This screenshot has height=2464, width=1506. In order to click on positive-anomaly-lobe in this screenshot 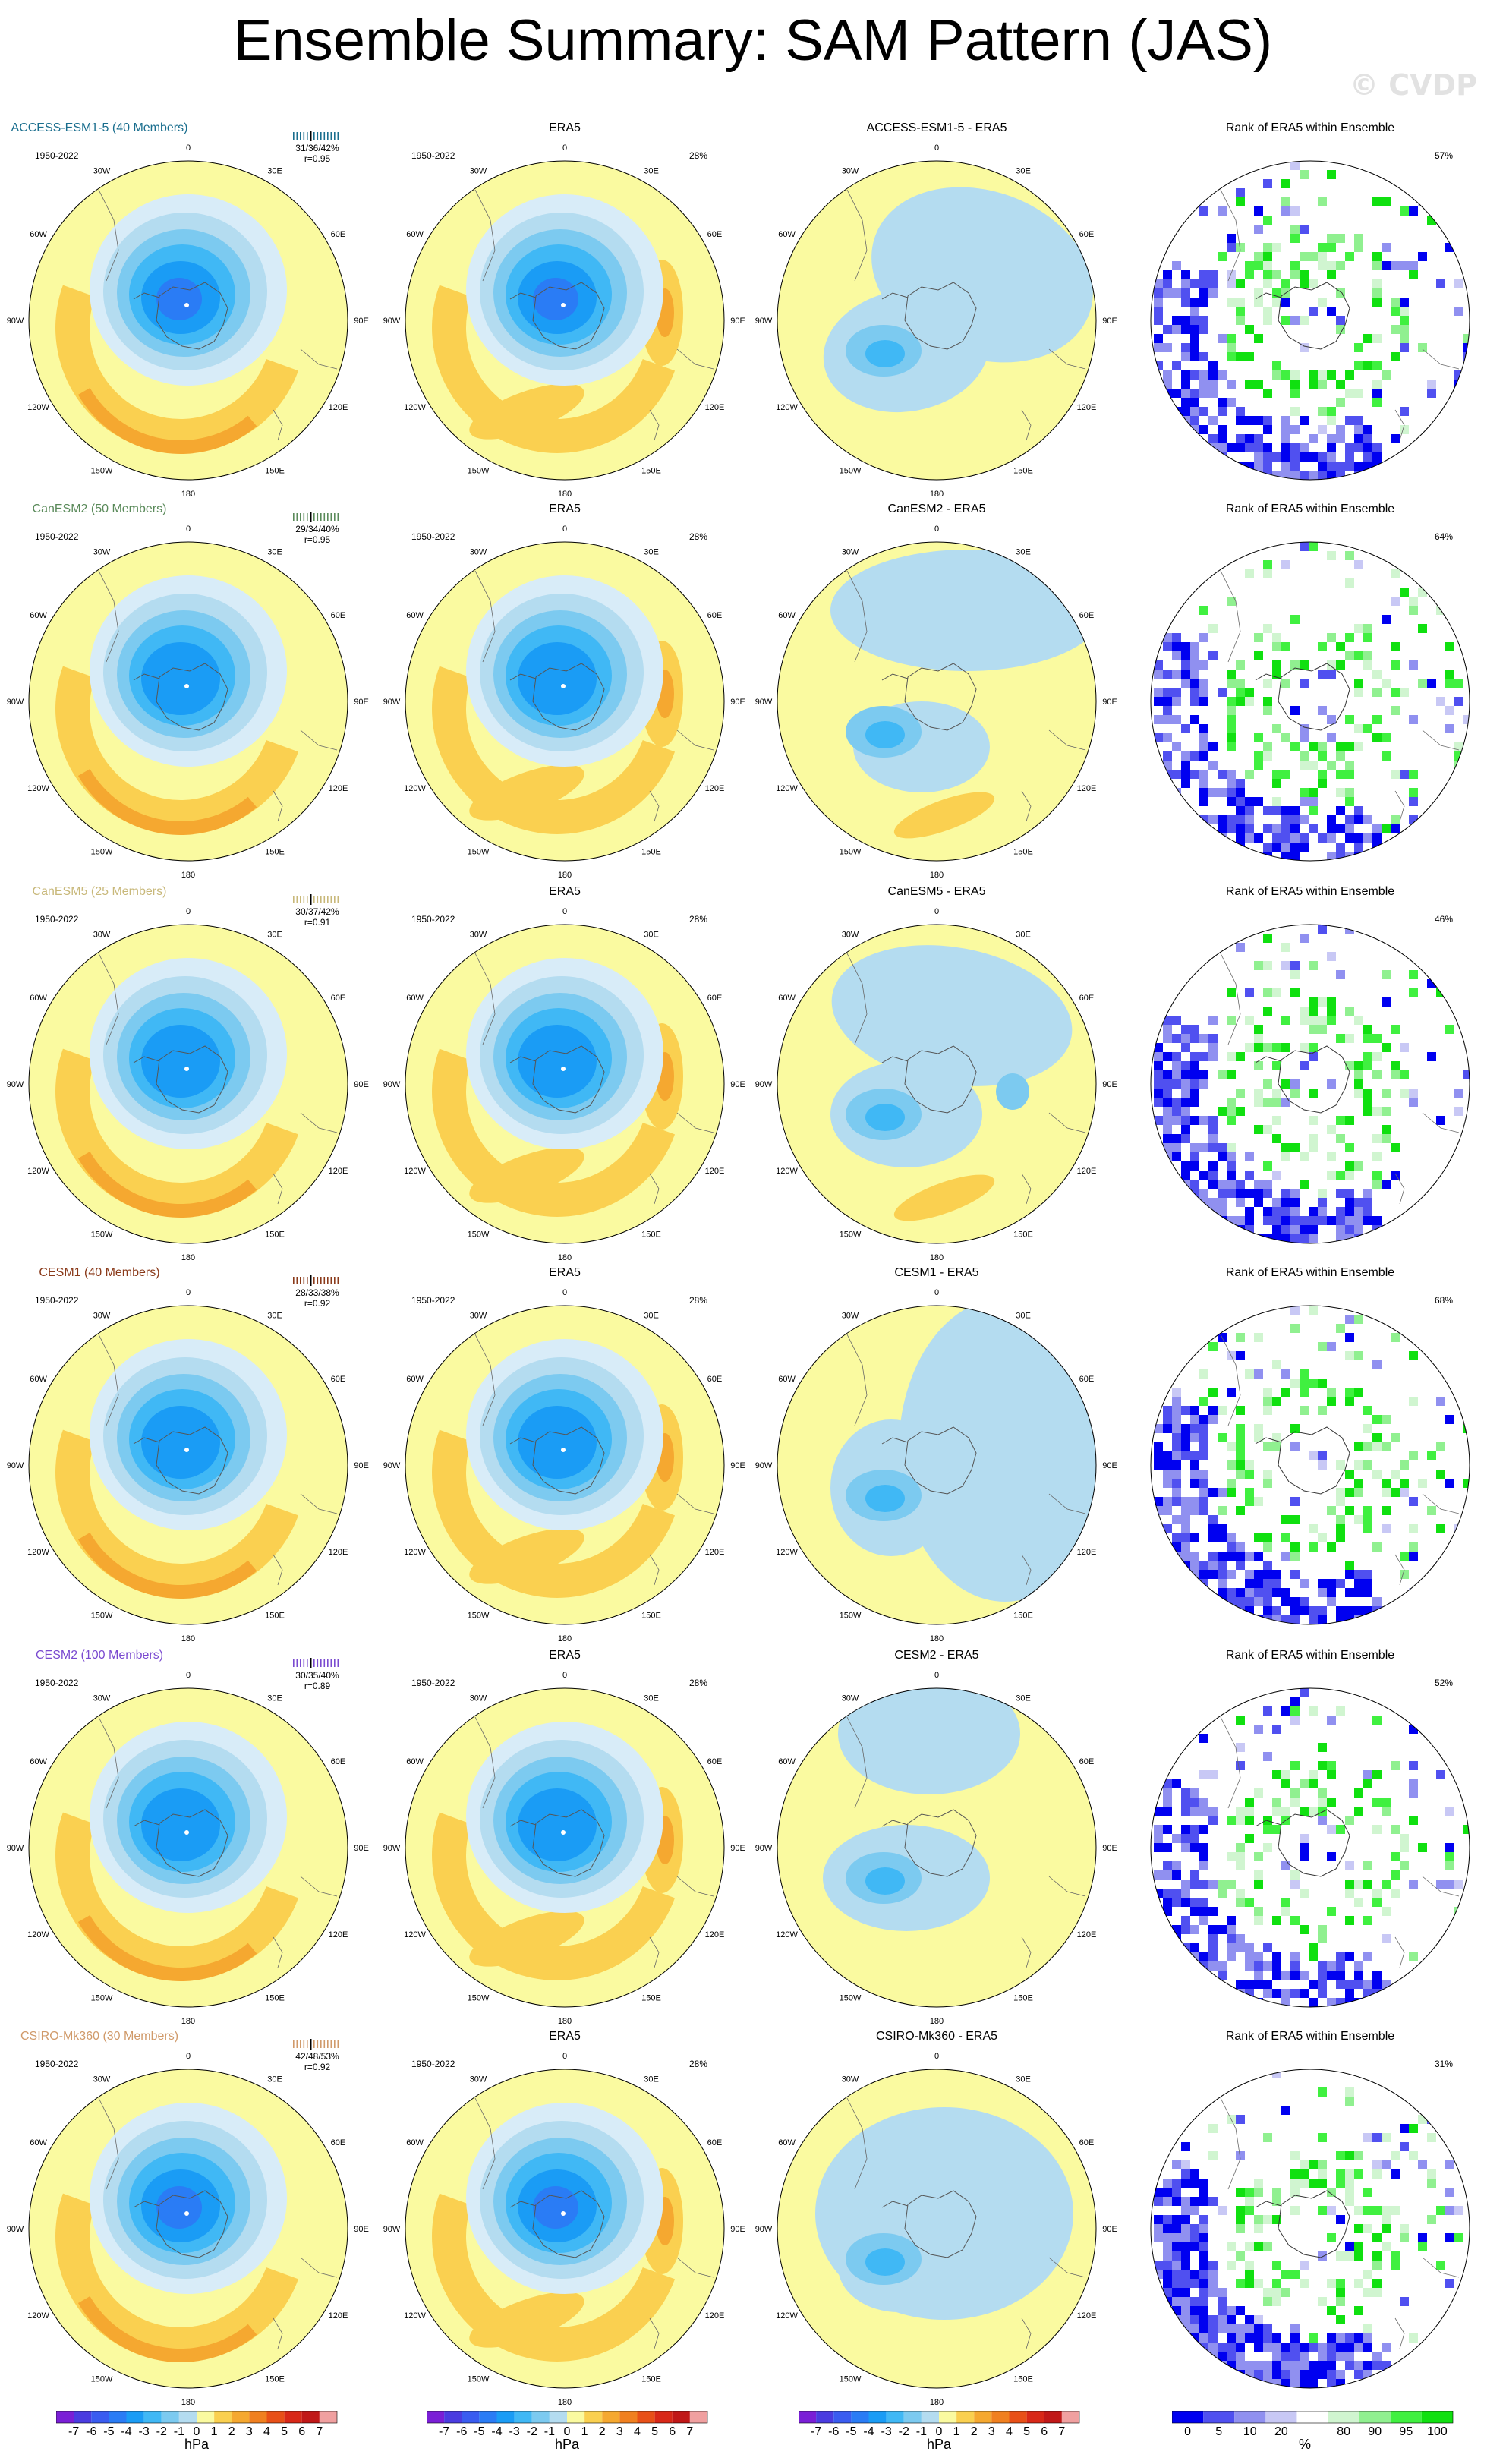, I will do `click(526, 411)`.